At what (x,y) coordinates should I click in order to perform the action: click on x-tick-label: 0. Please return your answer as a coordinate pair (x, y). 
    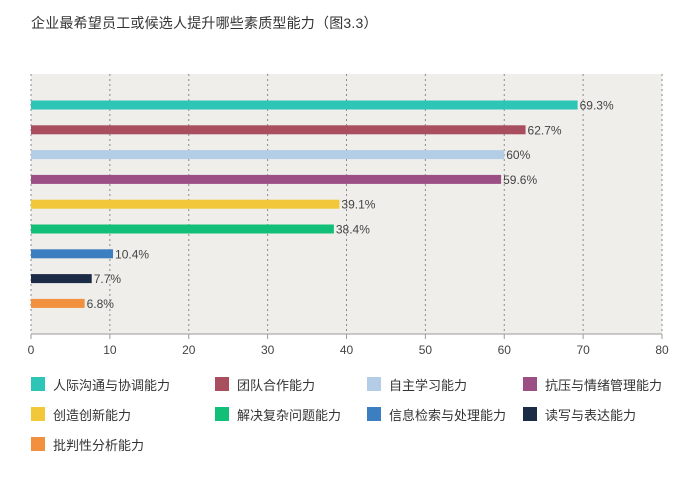
    Looking at the image, I should click on (31, 350).